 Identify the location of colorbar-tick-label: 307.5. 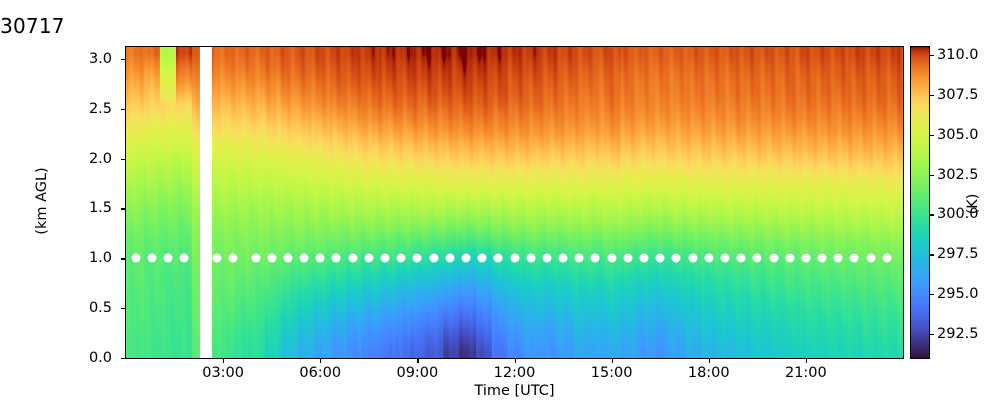
(958, 94).